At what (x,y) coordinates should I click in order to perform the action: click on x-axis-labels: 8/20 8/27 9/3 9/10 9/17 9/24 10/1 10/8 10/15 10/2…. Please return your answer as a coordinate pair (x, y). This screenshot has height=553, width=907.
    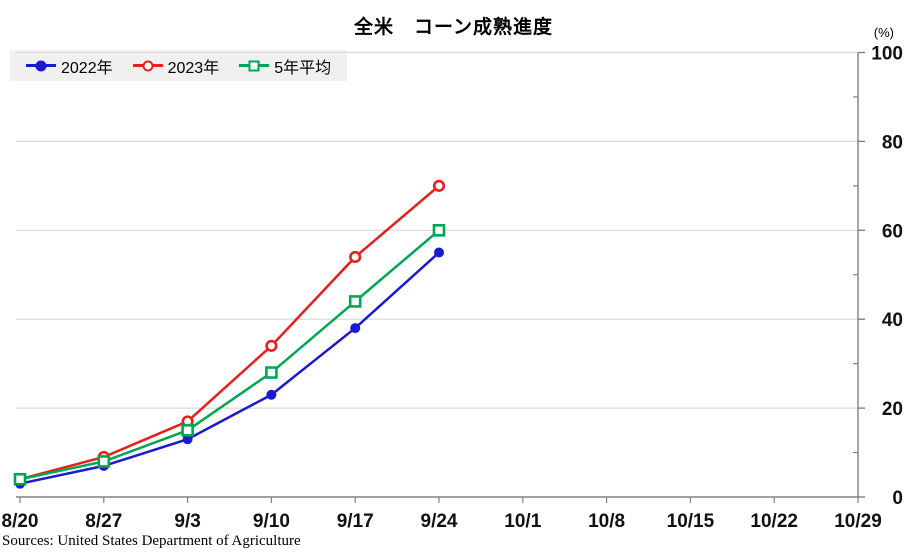
    Looking at the image, I should click on (442, 521).